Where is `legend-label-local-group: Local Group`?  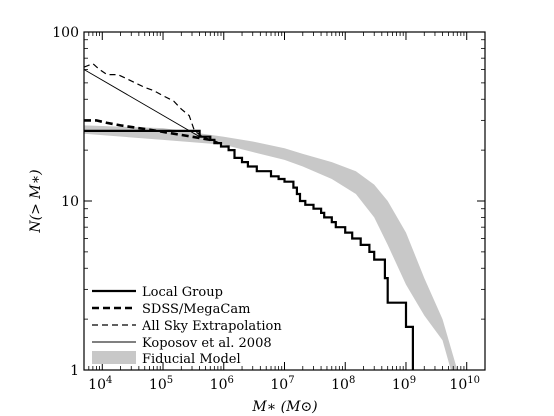 legend-label-local-group: Local Group is located at coordinates (182, 292).